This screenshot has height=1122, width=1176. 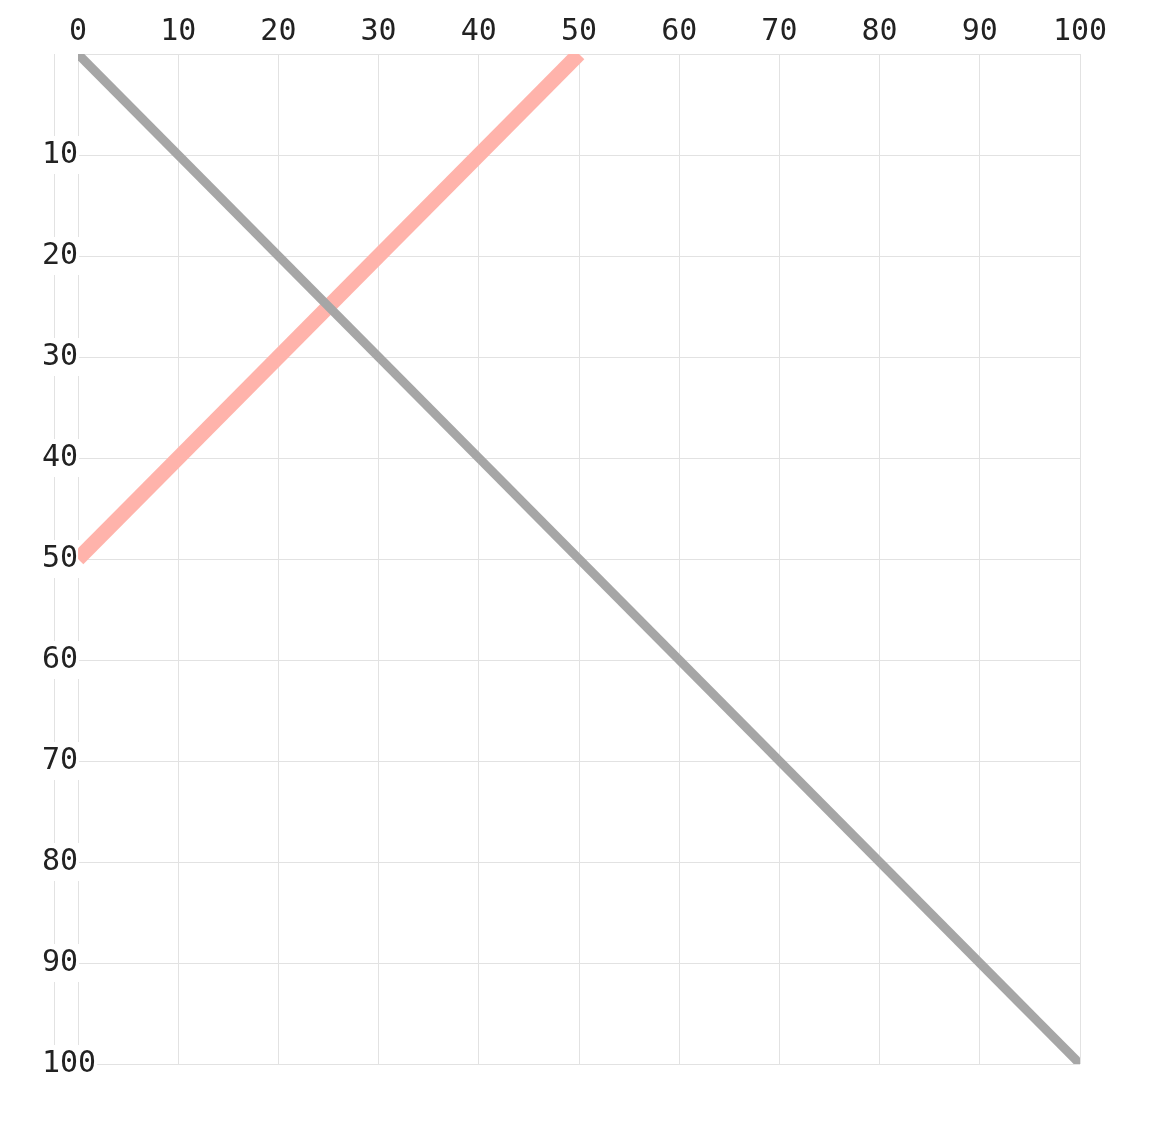 What do you see at coordinates (579, 29) in the screenshot?
I see `x-tick-label: 50` at bounding box center [579, 29].